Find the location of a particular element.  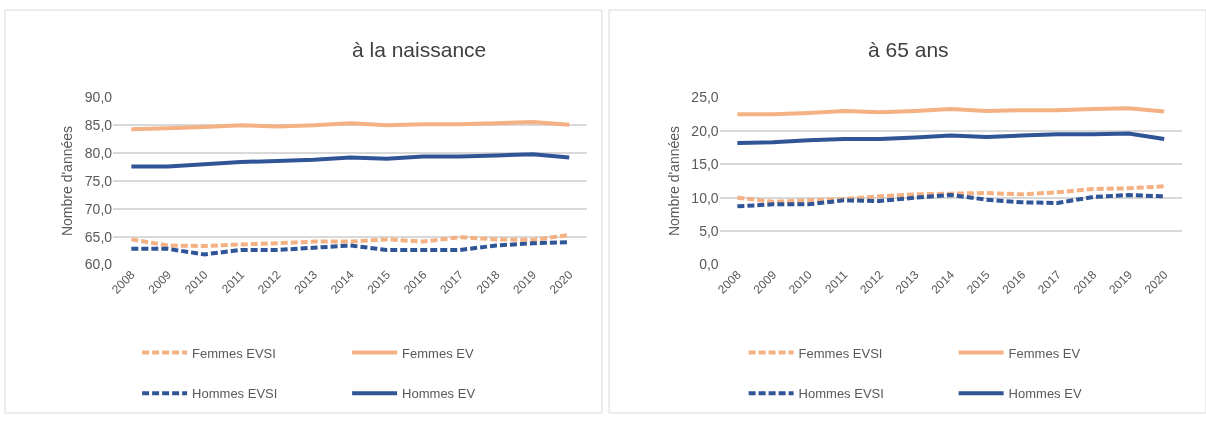

y-tick-label: 65,0 is located at coordinates (98, 236).